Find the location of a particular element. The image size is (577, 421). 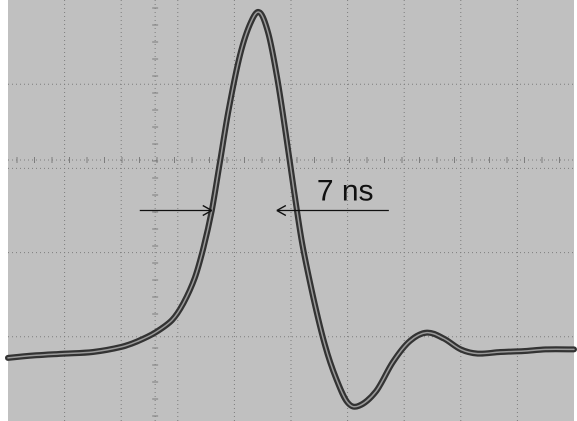

width-marker-left-arrowhead is located at coordinates (207, 210).